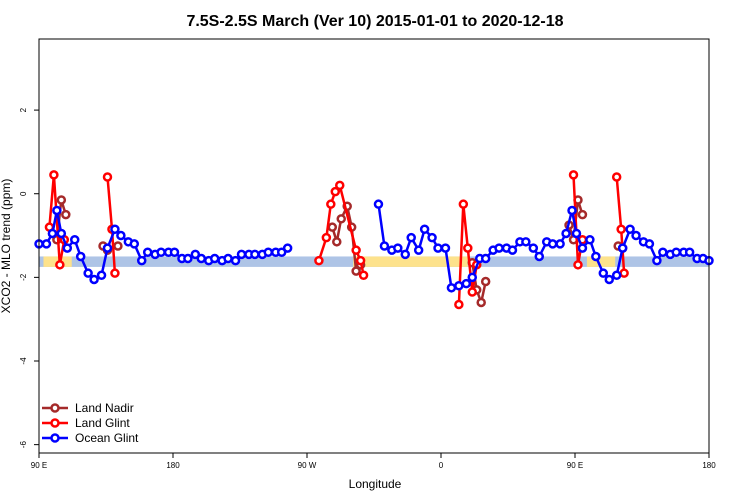  I want to click on legend-marker, so click(55, 423).